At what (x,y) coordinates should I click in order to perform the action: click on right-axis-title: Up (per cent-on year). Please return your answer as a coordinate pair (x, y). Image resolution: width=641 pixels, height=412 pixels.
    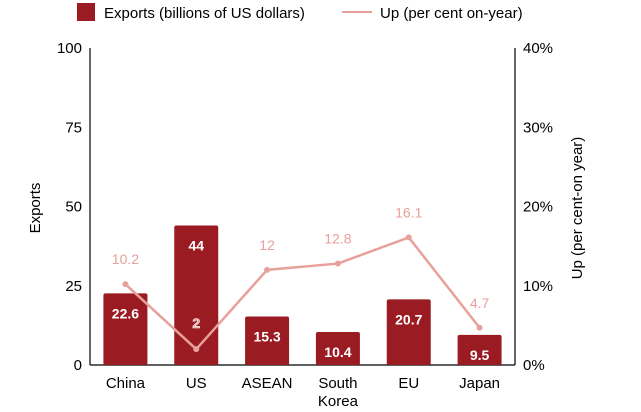
    Looking at the image, I should click on (577, 208).